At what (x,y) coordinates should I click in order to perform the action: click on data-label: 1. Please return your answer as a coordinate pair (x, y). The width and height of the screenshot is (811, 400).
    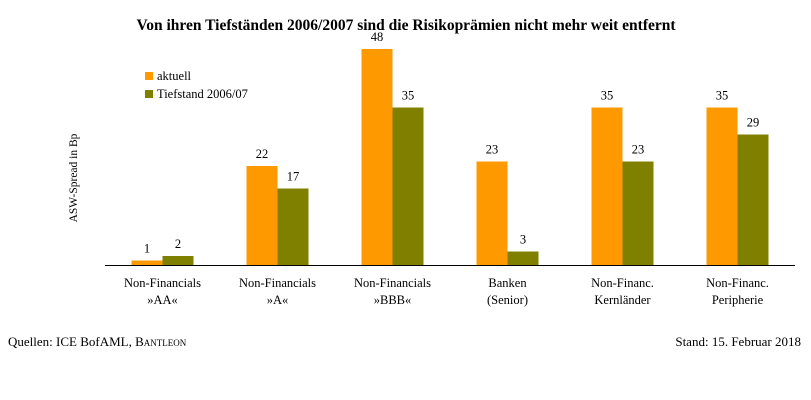
    Looking at the image, I should click on (147, 249).